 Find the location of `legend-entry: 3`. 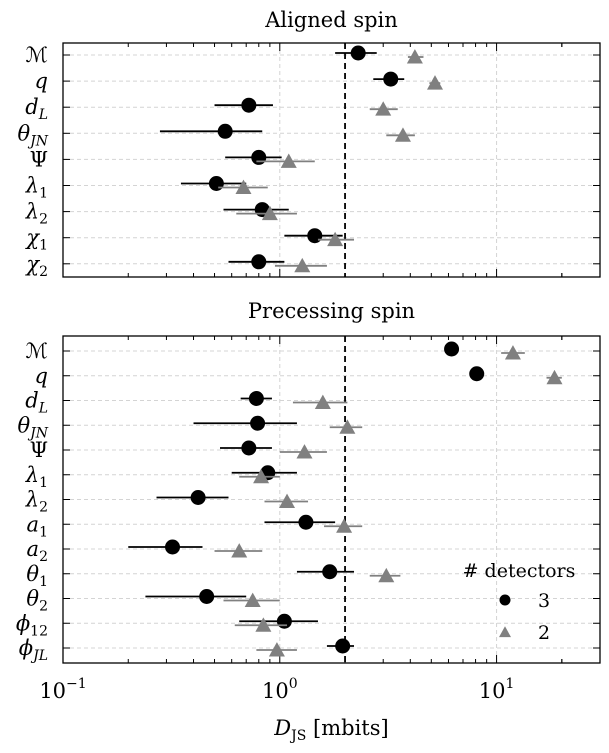

legend-entry: 3 is located at coordinates (524, 601).